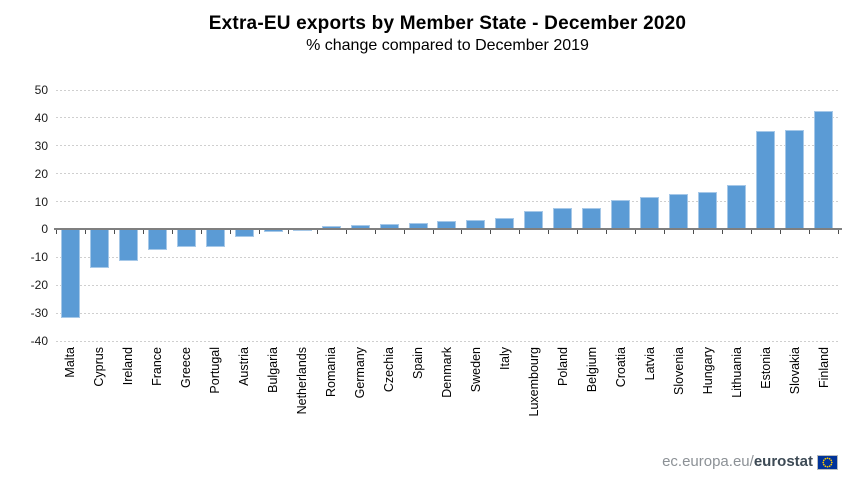  What do you see at coordinates (824, 397) in the screenshot?
I see `x-label-finland: Finland` at bounding box center [824, 397].